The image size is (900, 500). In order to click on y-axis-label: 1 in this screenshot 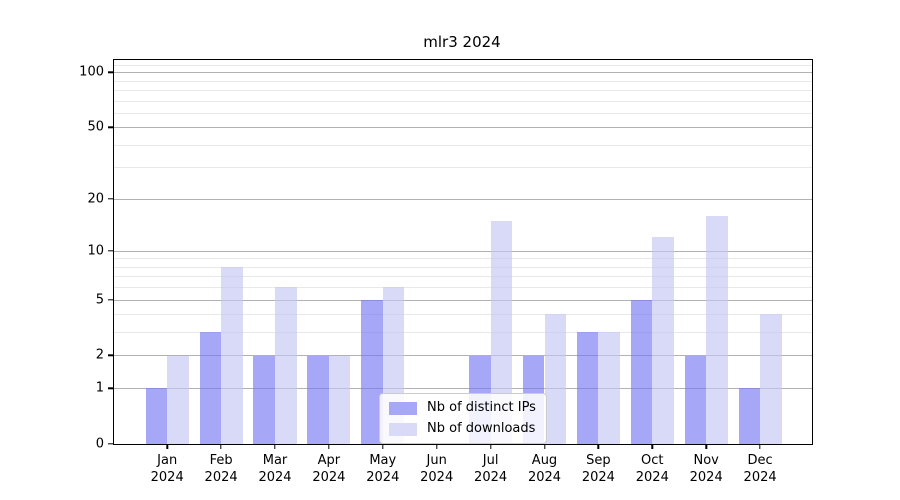, I will do `click(99, 388)`.